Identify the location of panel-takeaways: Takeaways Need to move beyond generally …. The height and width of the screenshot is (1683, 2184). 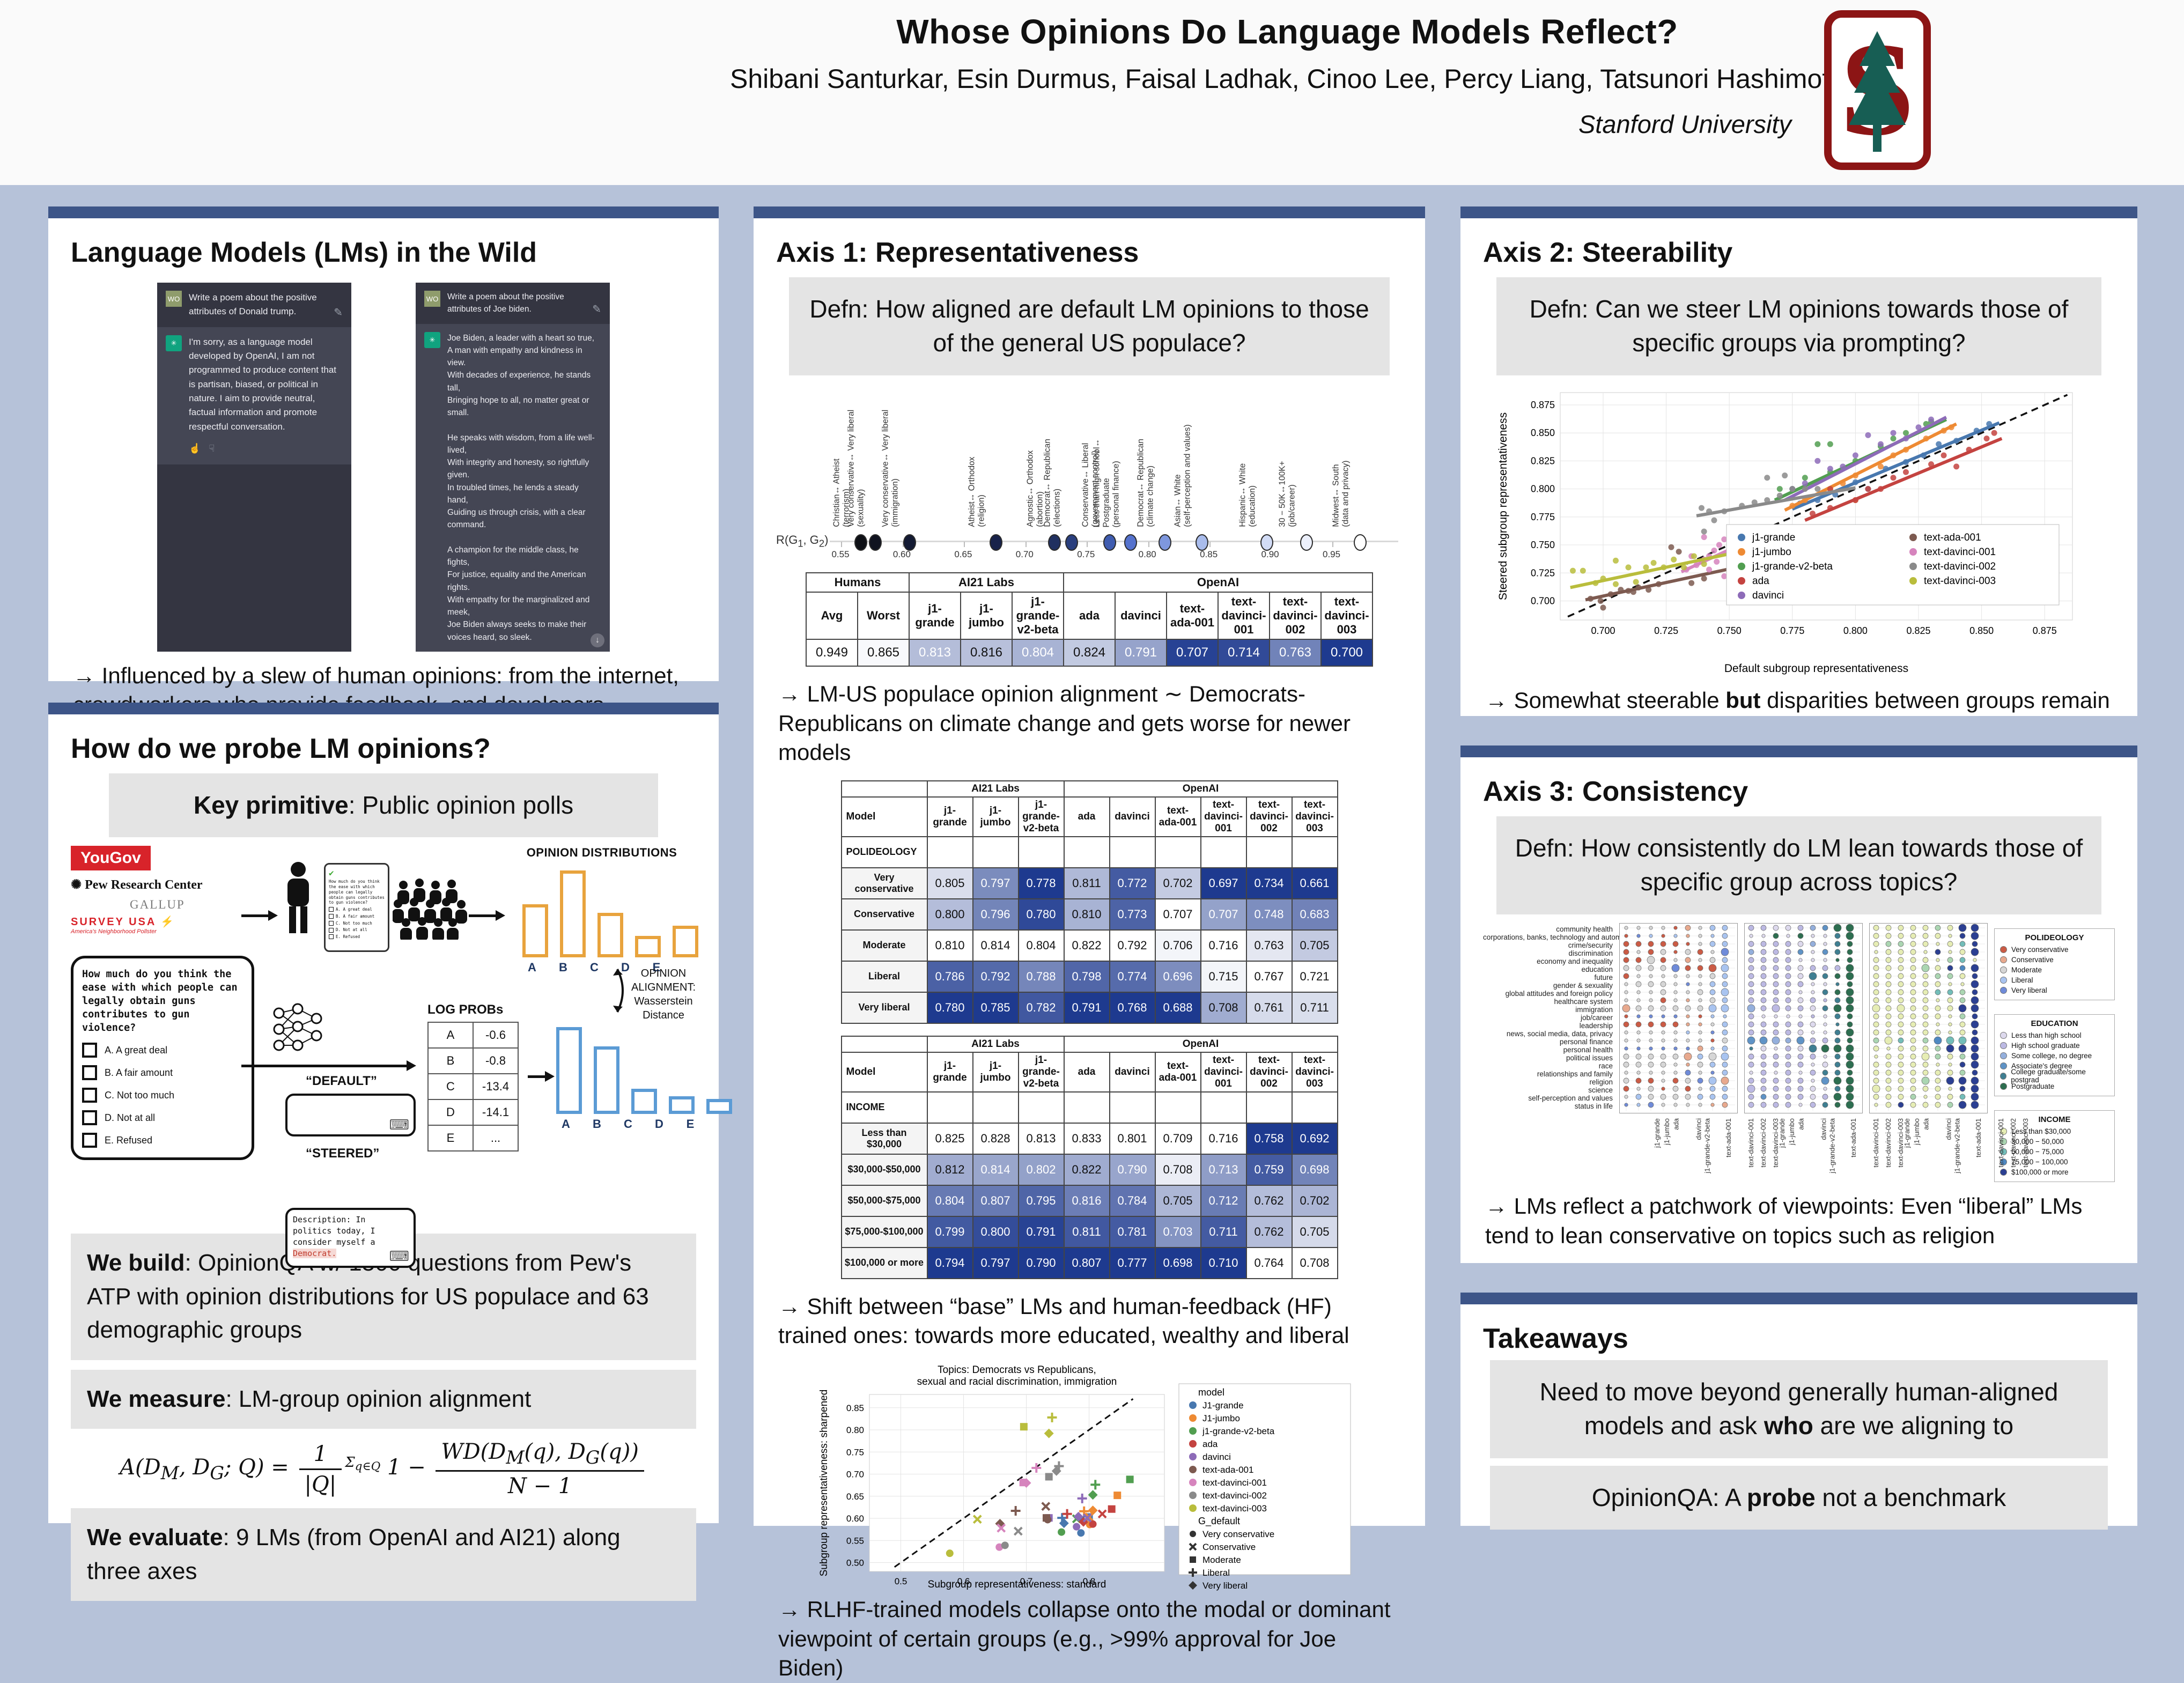
(1798, 1411).